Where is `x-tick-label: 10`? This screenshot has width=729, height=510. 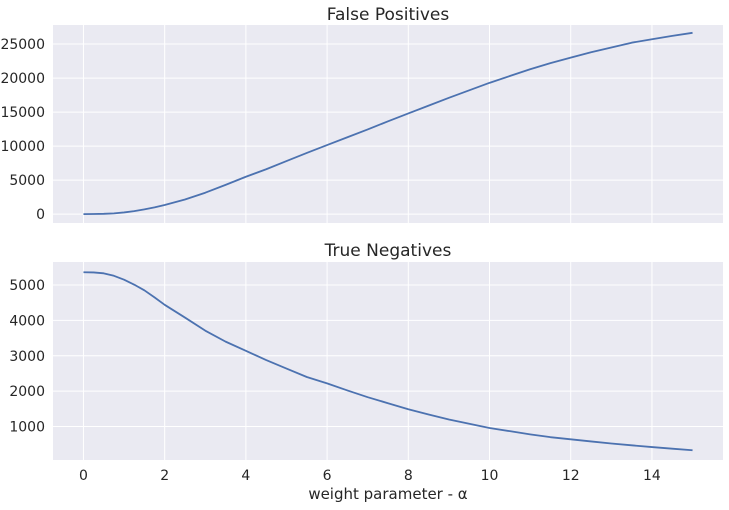 x-tick-label: 10 is located at coordinates (490, 476).